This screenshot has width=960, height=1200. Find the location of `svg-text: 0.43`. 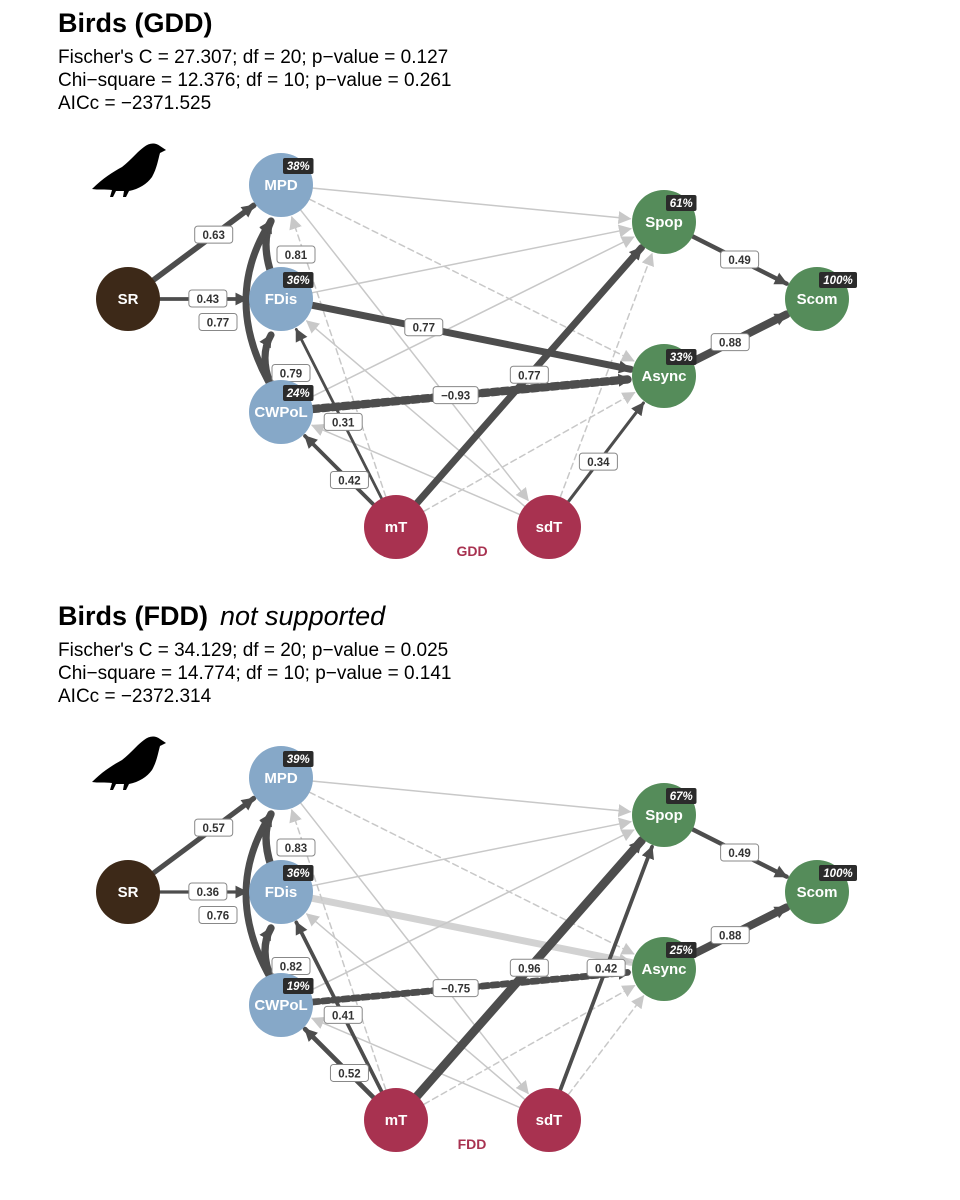

svg-text: 0.43 is located at coordinates (208, 300).